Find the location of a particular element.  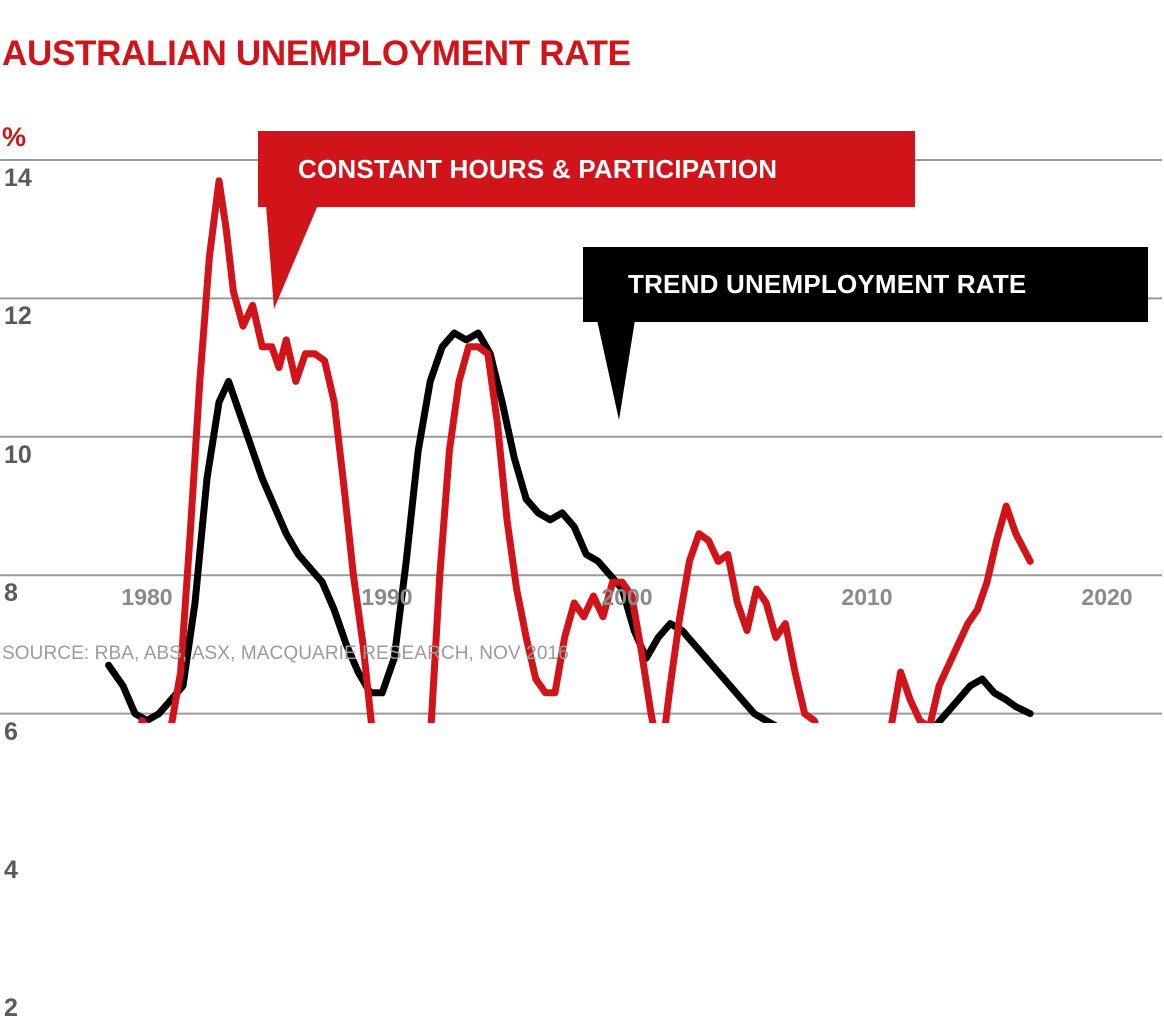

y-axis-tick-label: 6 is located at coordinates (11, 731).